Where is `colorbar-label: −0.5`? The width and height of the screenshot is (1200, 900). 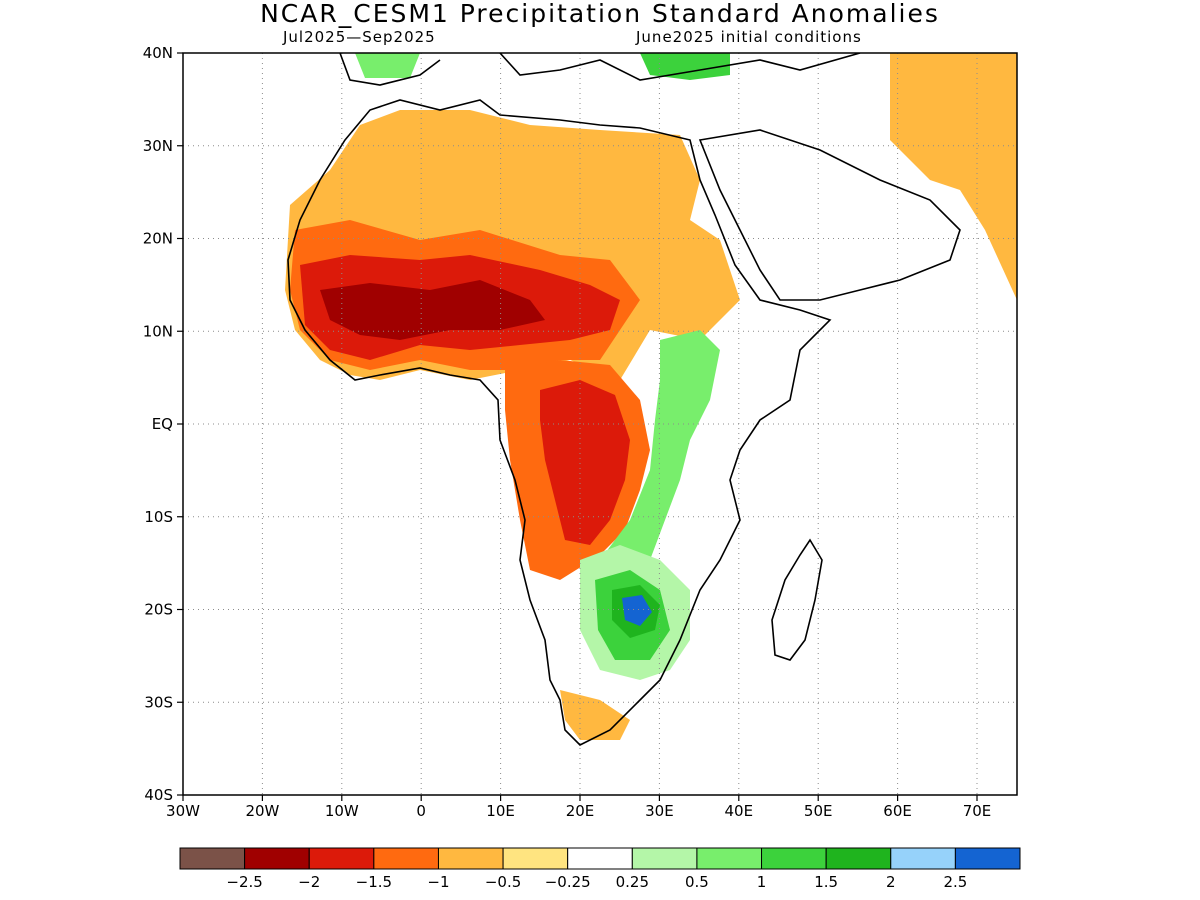 colorbar-label: −0.5 is located at coordinates (503, 882).